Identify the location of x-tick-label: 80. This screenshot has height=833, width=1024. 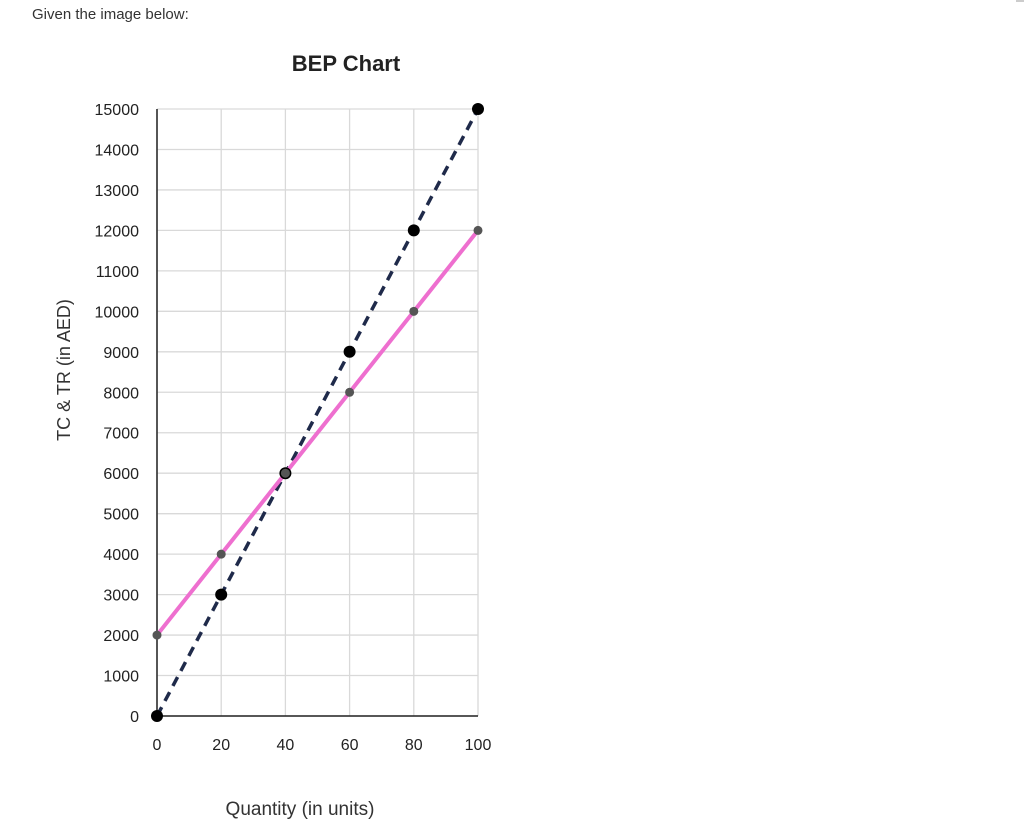
(414, 745).